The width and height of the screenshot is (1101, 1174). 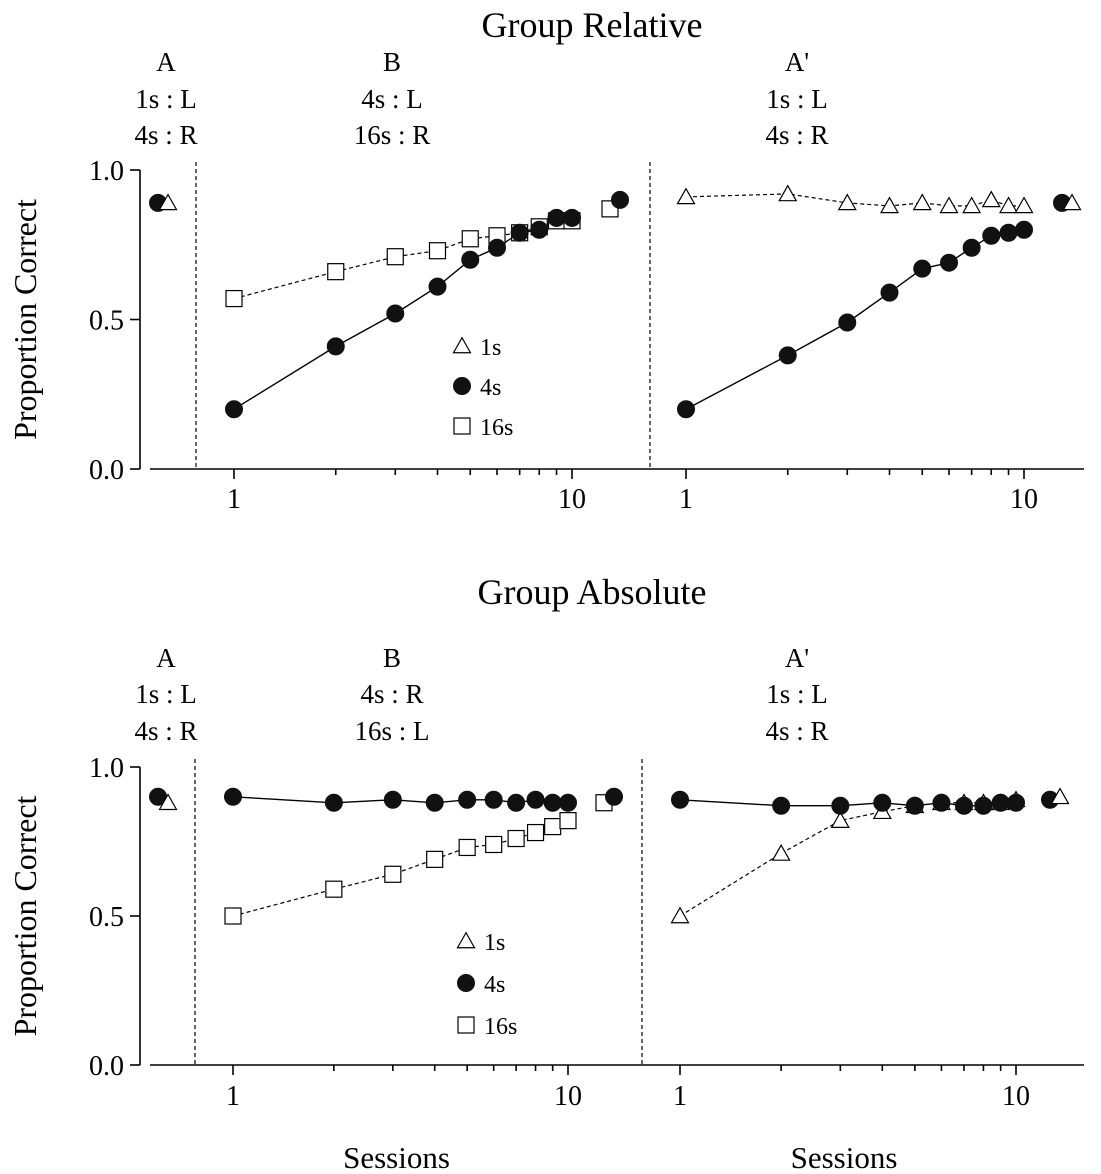 What do you see at coordinates (844, 1157) in the screenshot?
I see `x-axis-label: Sessions` at bounding box center [844, 1157].